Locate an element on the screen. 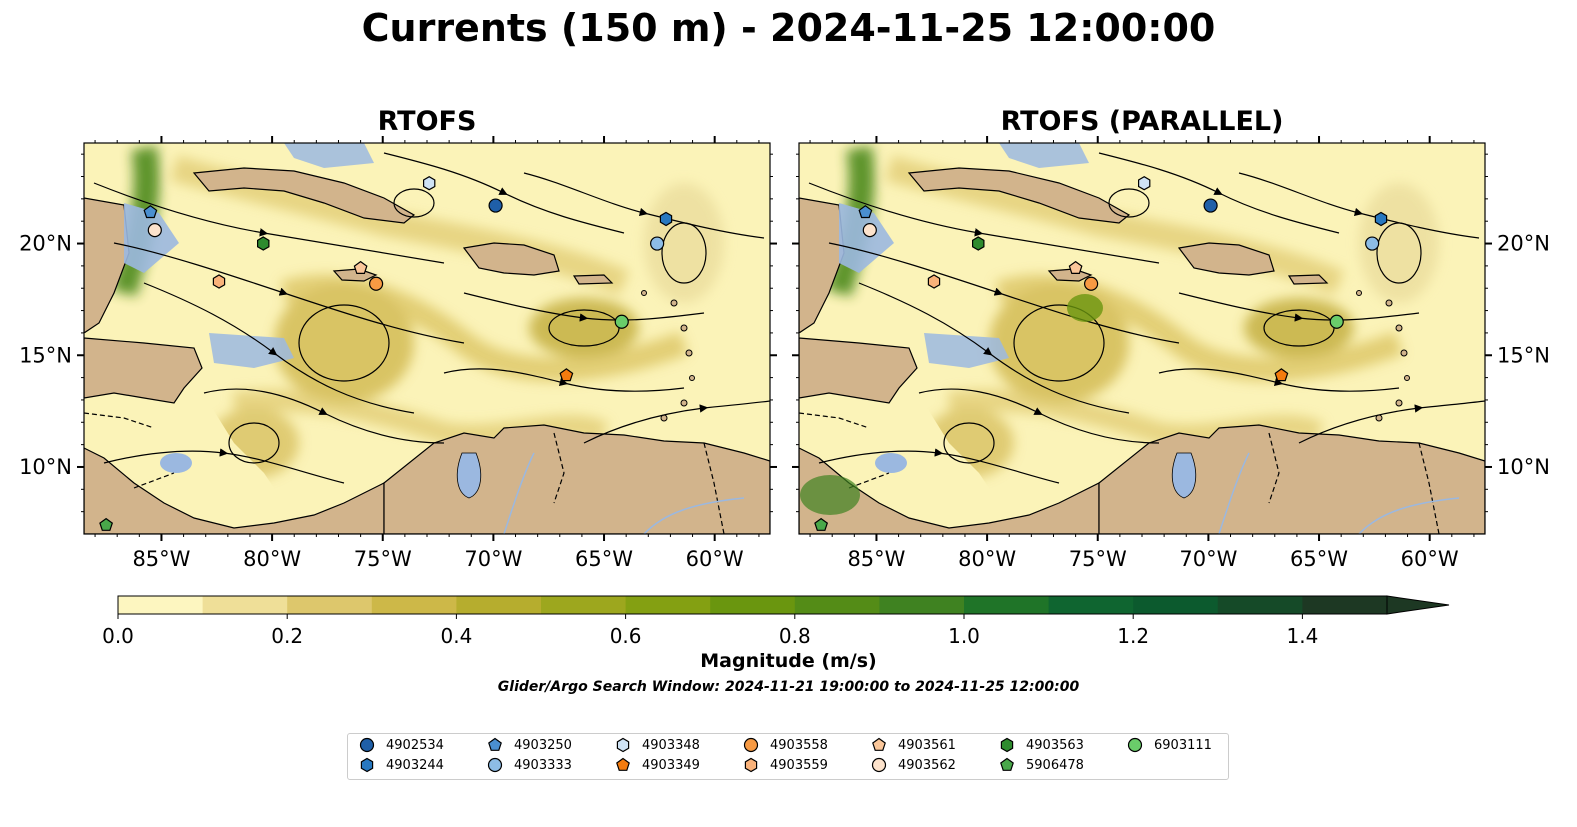 This screenshot has width=1577, height=827. legend-label: 4903250 is located at coordinates (543, 745).